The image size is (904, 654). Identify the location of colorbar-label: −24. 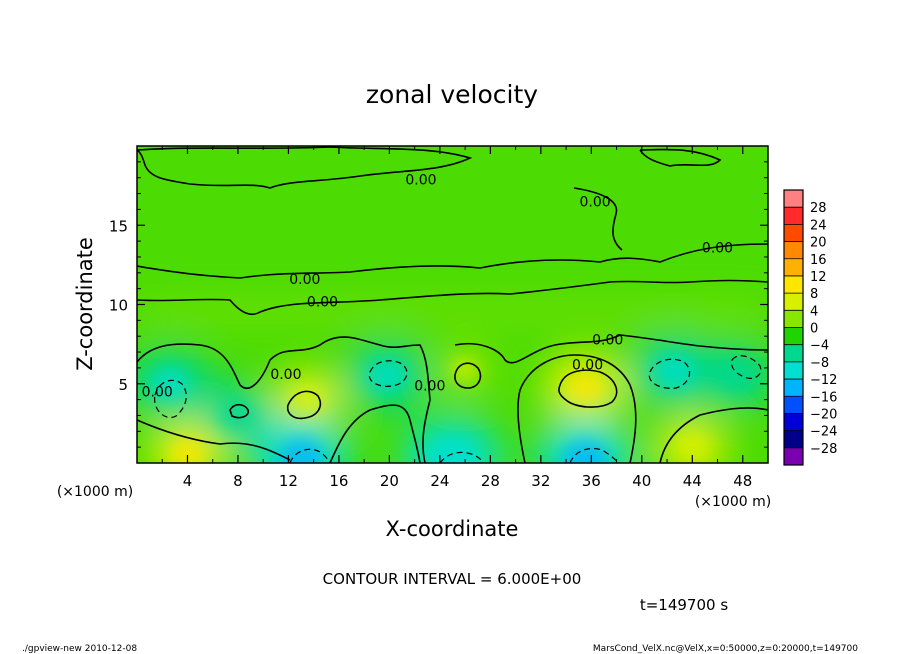
(823, 432).